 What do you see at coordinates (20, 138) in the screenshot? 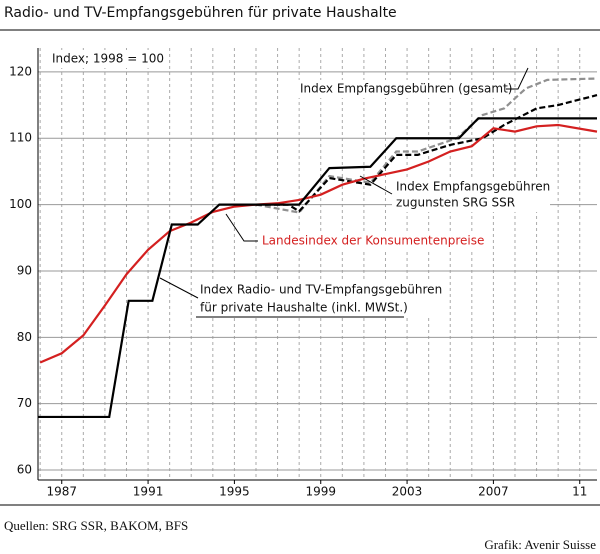
I see `y-tick-label: 110` at bounding box center [20, 138].